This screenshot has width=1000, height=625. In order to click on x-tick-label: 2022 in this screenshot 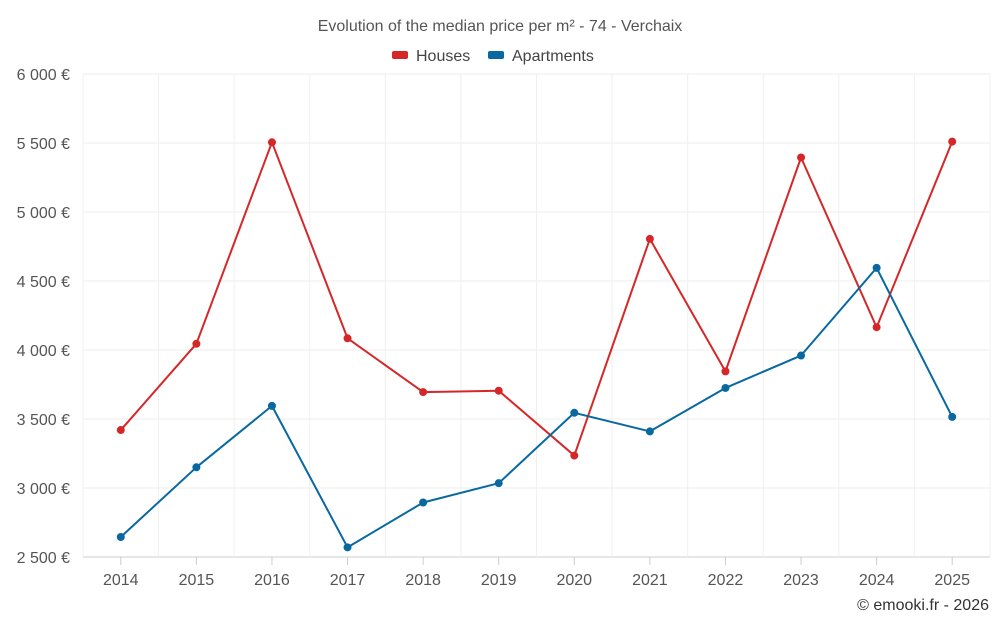, I will do `click(726, 580)`.